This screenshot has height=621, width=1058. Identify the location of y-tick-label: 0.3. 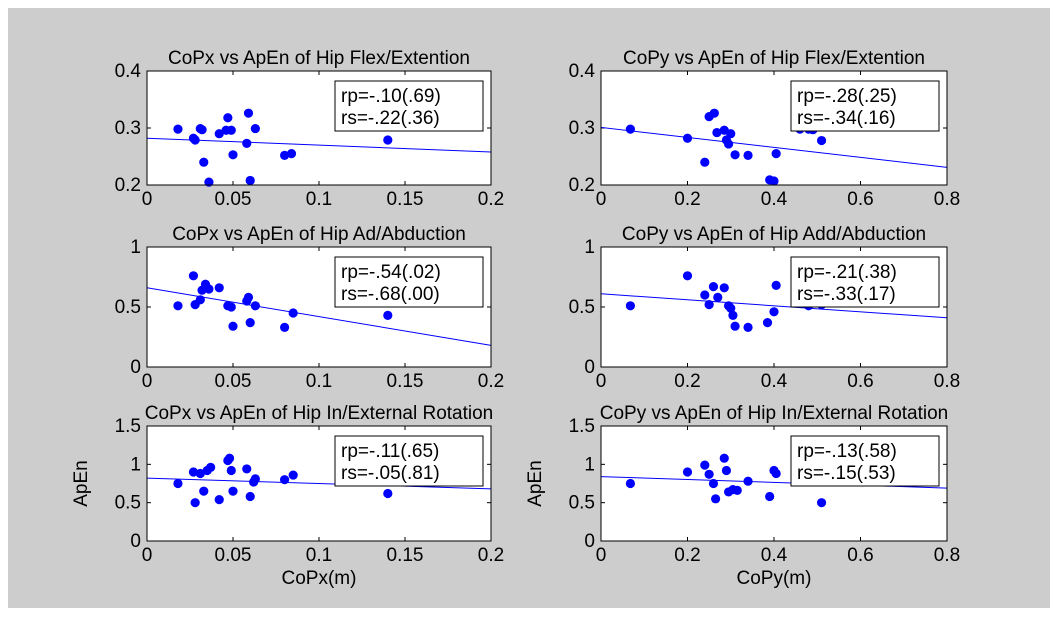
(582, 128).